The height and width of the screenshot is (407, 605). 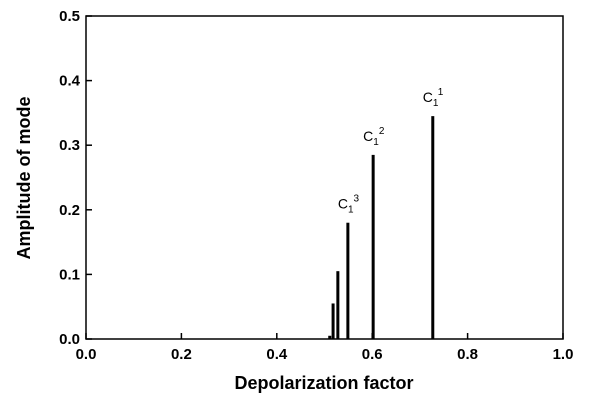 I want to click on y-tick-label: 0.0, so click(x=69, y=339).